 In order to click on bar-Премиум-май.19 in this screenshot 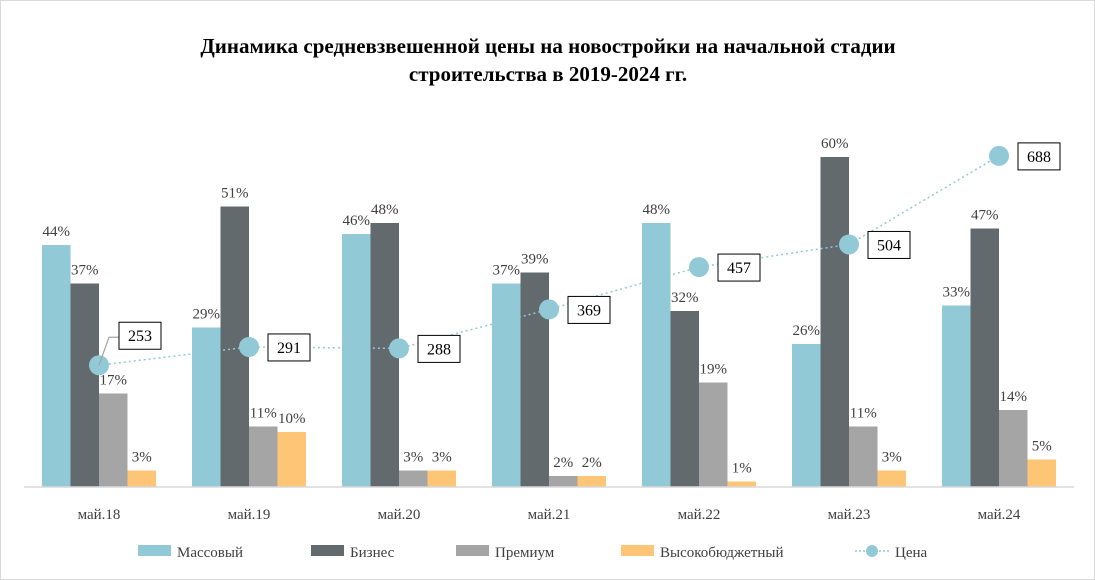, I will do `click(263, 456)`.